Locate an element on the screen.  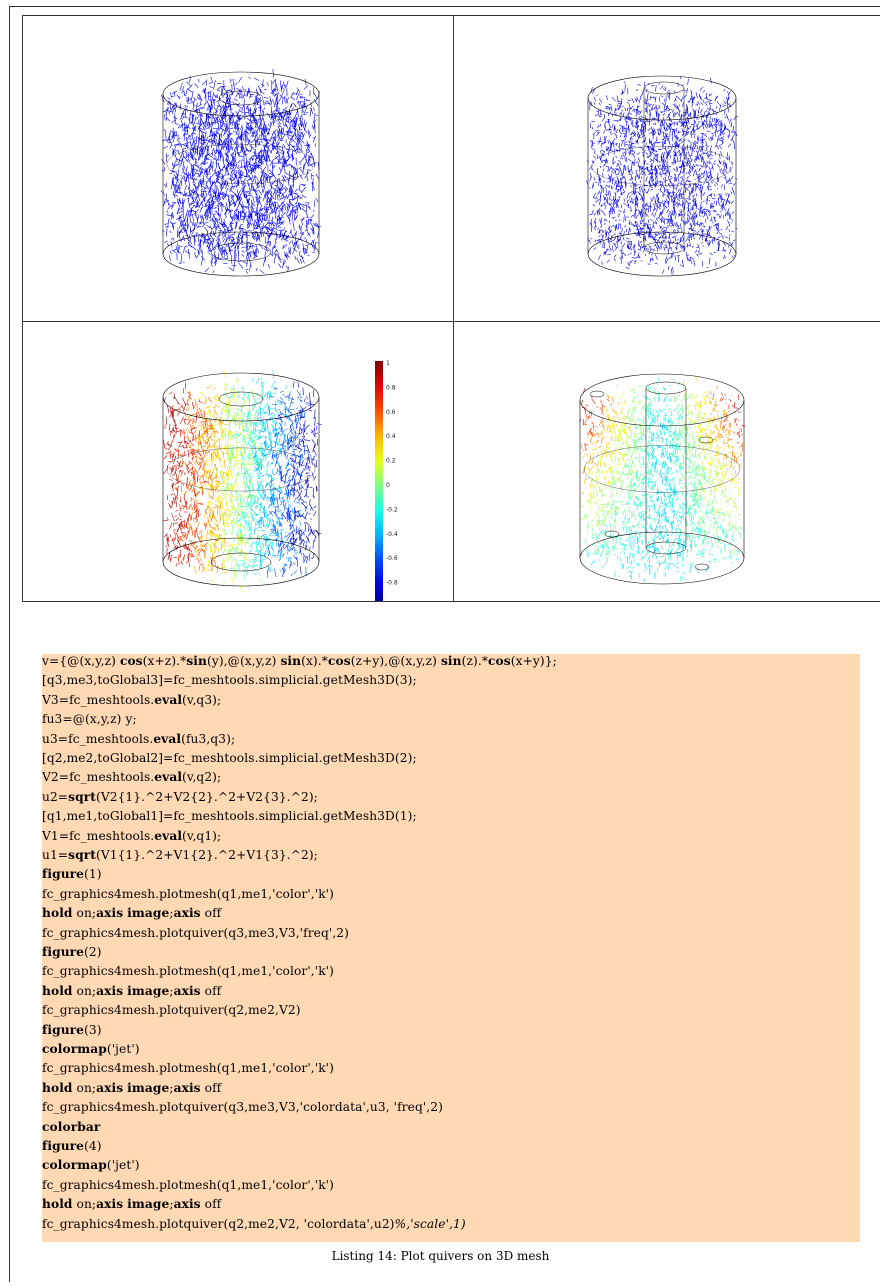
figure-4-plot is located at coordinates (662, 479).